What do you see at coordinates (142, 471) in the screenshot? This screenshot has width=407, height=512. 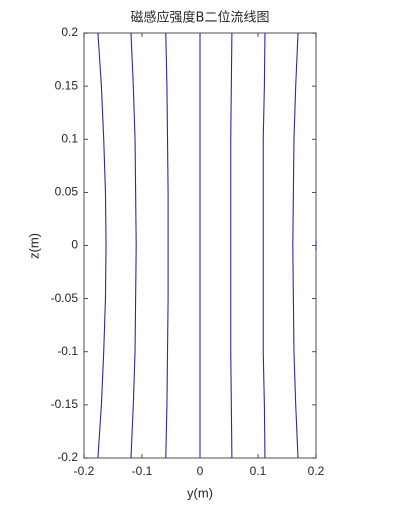 I see `x-tick-label: -0.1` at bounding box center [142, 471].